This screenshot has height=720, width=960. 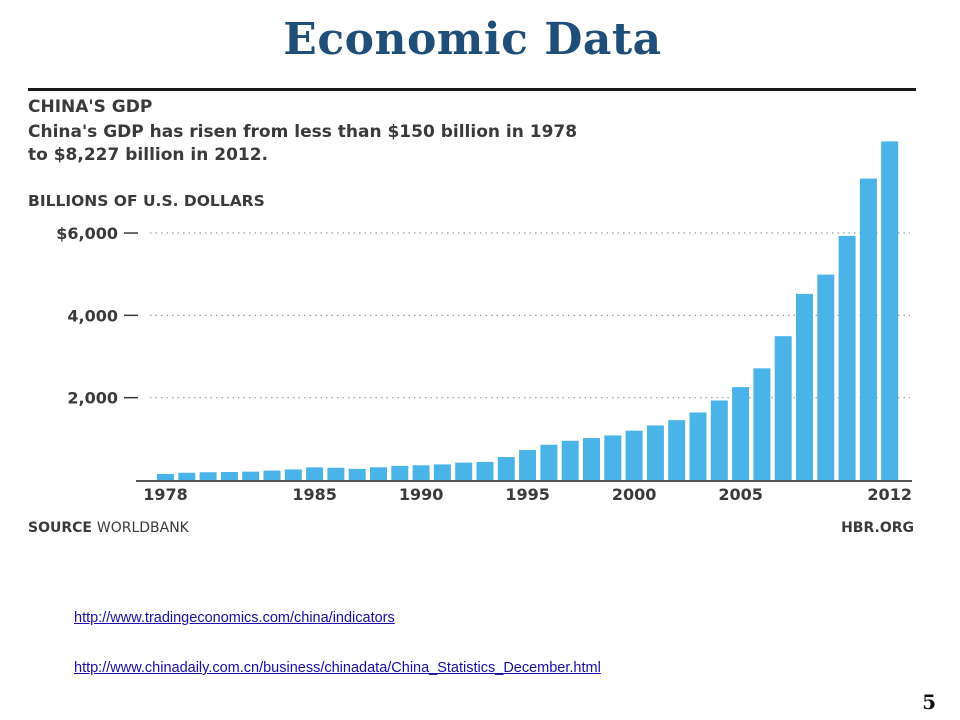 I want to click on slide-title: Economic Data, so click(x=472, y=39).